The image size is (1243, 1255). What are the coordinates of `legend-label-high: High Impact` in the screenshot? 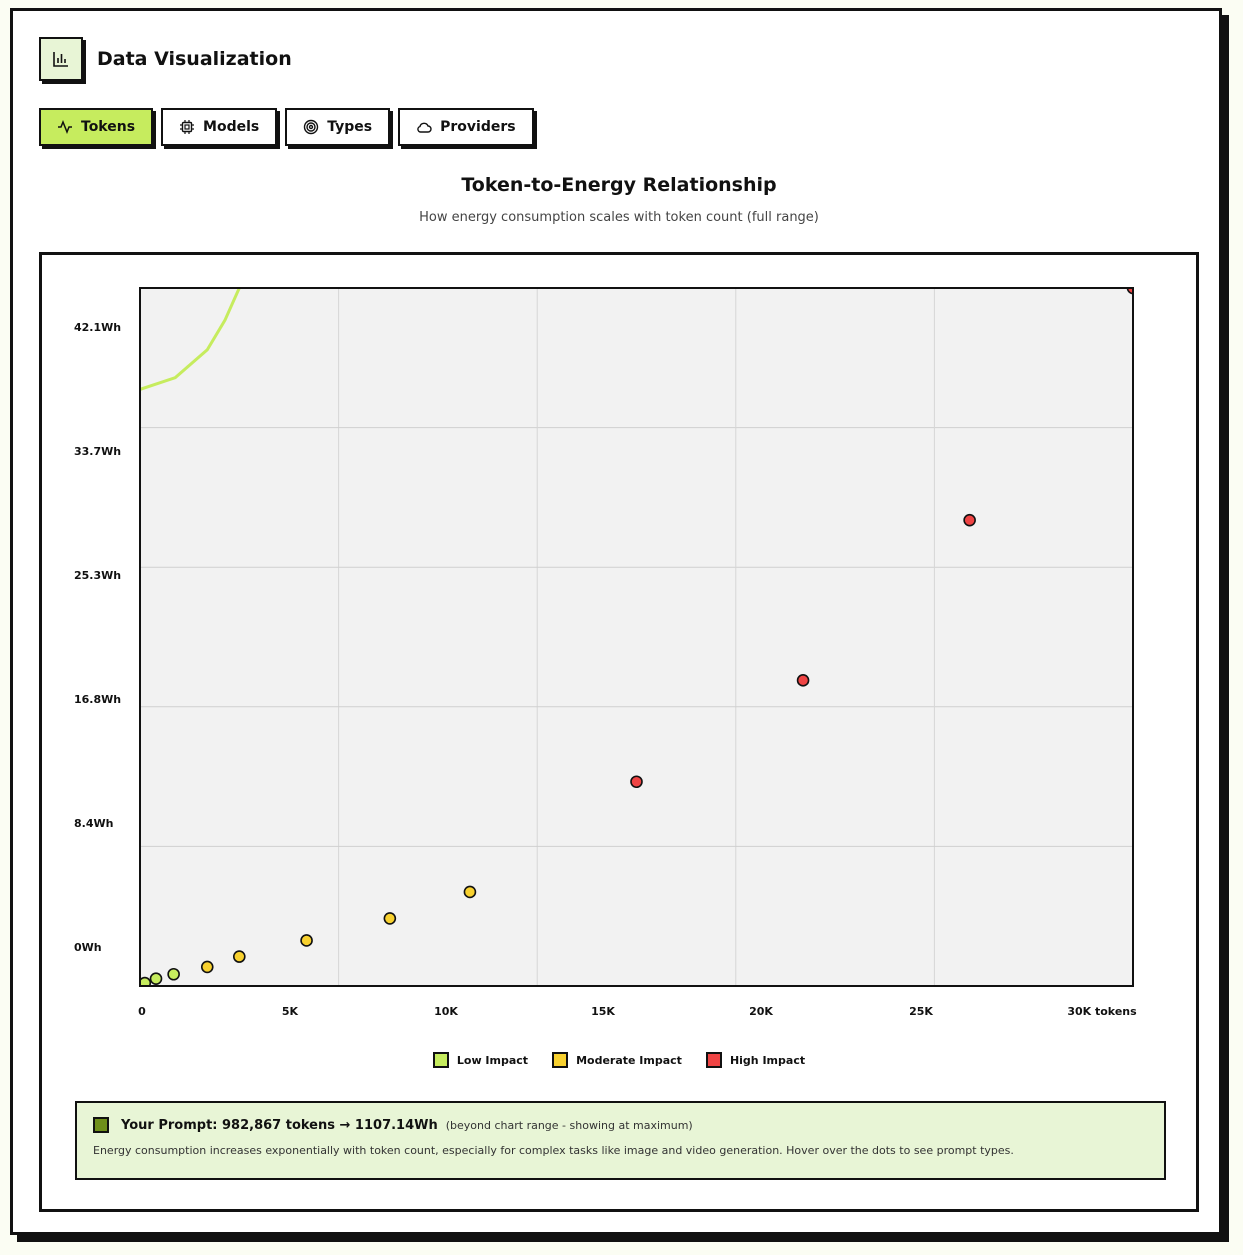 It's located at (767, 1060).